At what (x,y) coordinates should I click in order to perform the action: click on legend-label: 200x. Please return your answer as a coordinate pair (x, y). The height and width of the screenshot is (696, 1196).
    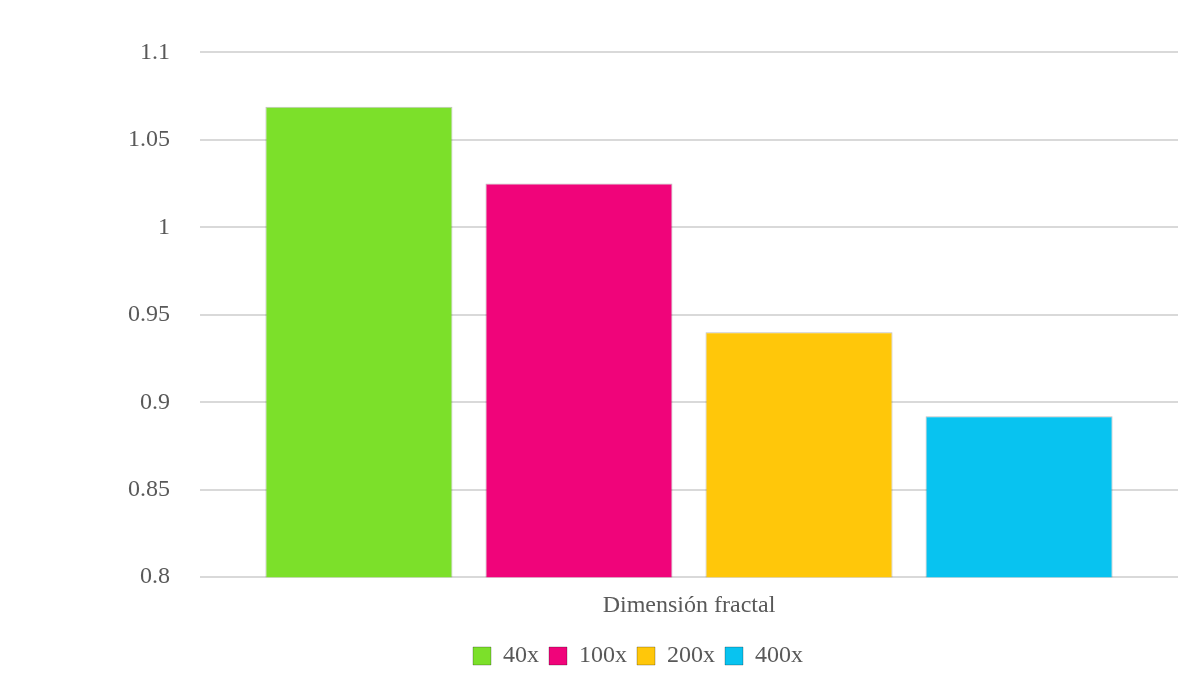
    Looking at the image, I should click on (691, 654).